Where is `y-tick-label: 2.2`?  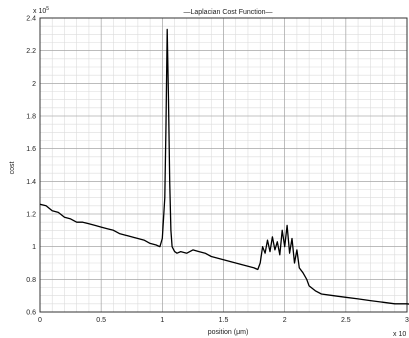
y-tick-label: 2.2 is located at coordinates (31, 51).